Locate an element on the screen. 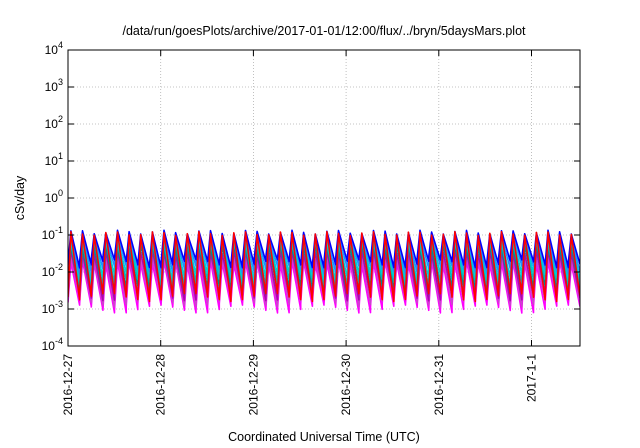  y-tick-label: 10⁻⁴ is located at coordinates (52, 344).